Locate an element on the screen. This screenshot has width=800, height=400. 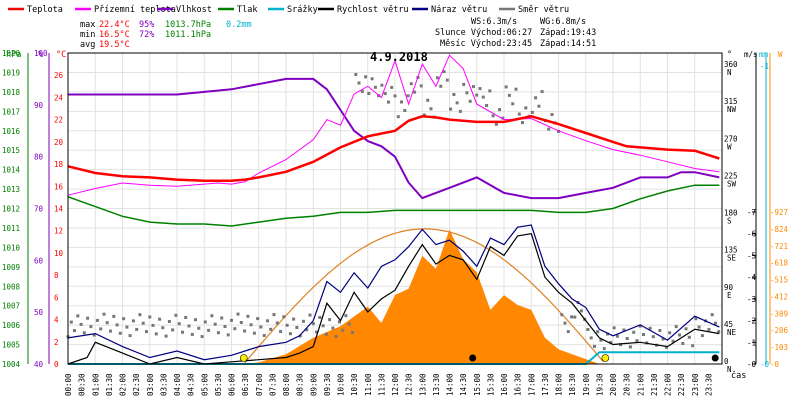
axis-pct-tick: 40 is located at coordinates (39, 364).